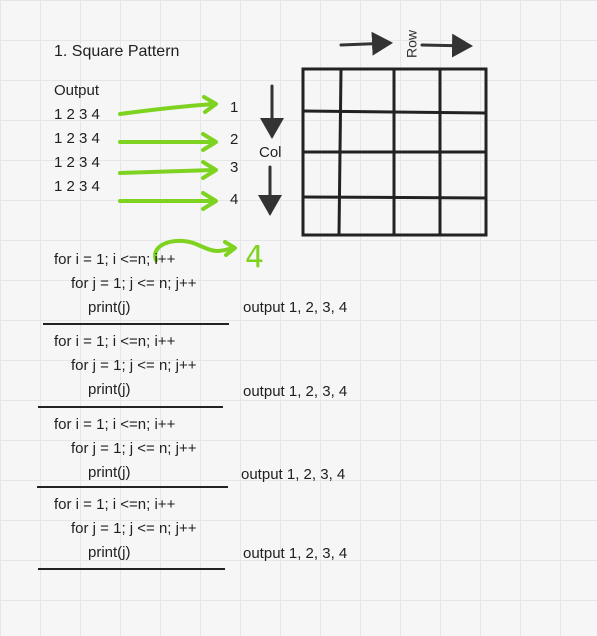  I want to click on page-title: 1. Square Pattern, so click(117, 51).